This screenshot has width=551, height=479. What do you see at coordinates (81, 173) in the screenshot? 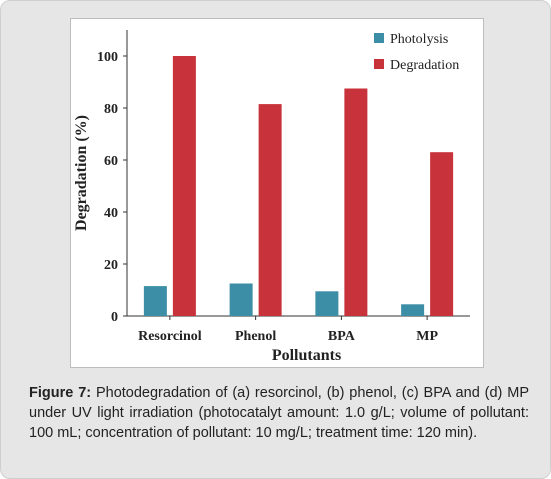
I see `y-axis-title: Degradation (%)` at bounding box center [81, 173].